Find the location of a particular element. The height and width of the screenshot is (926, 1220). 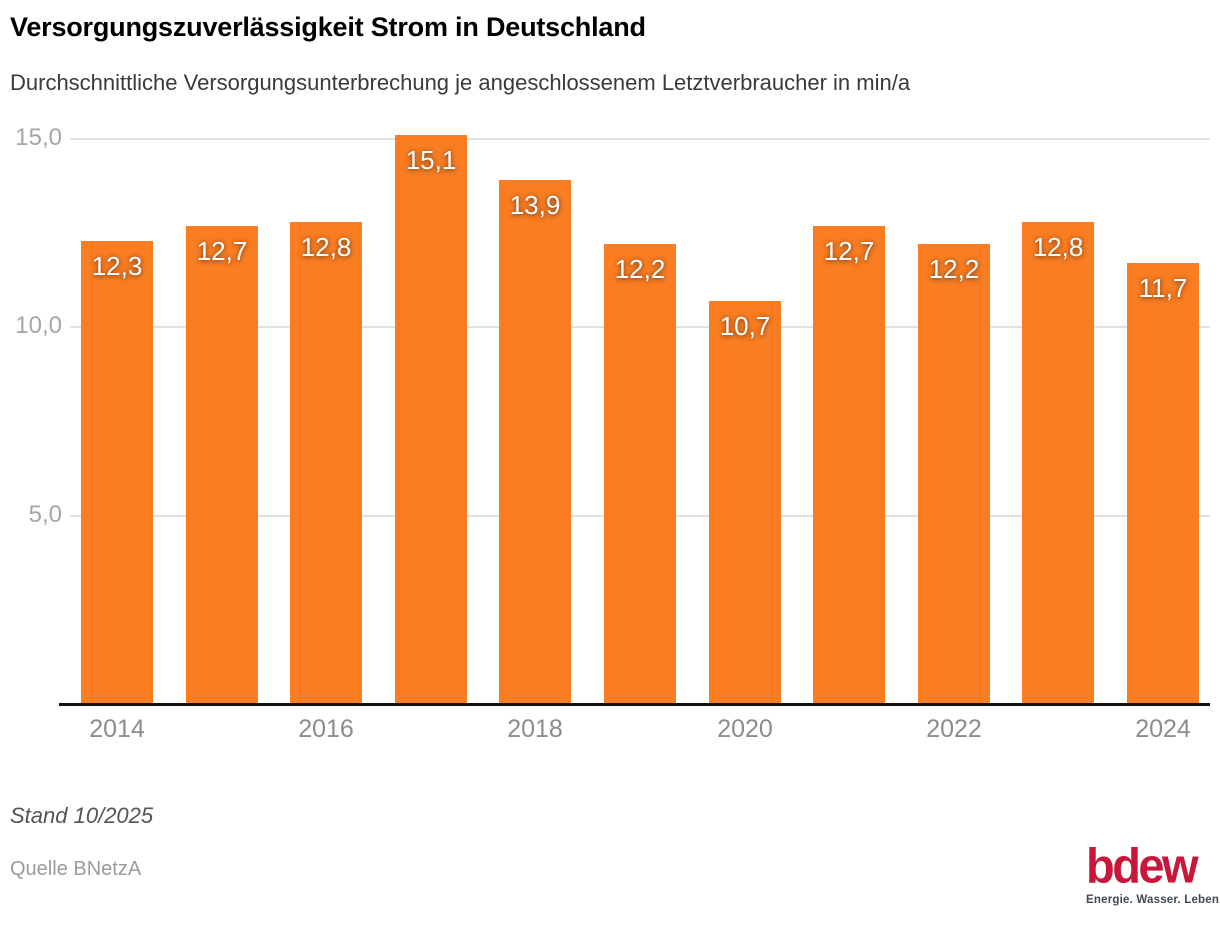

x-tick-label: 2022 is located at coordinates (954, 729).